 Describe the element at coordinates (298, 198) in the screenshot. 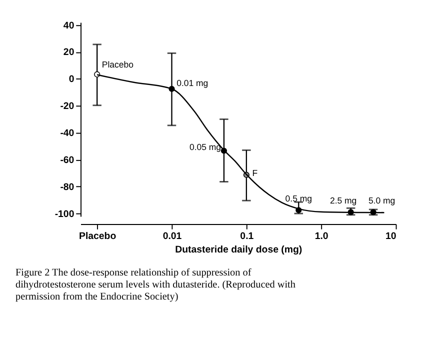

I see `annotation: 0.5 mg` at that location.